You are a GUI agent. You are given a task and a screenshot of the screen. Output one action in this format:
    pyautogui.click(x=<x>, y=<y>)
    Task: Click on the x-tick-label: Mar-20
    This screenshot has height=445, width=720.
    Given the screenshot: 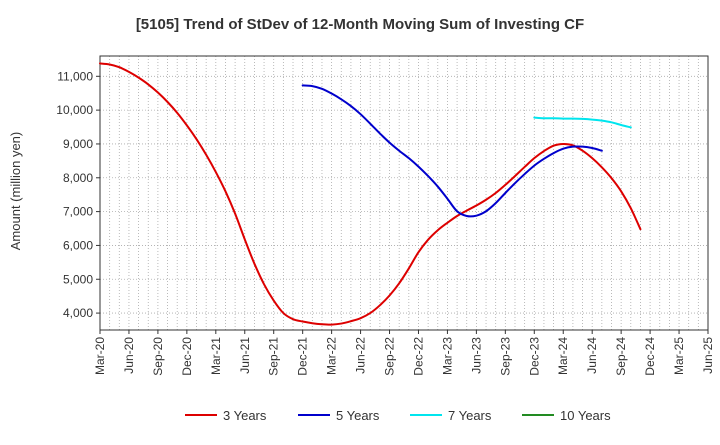 What is the action you would take?
    pyautogui.click(x=100, y=356)
    